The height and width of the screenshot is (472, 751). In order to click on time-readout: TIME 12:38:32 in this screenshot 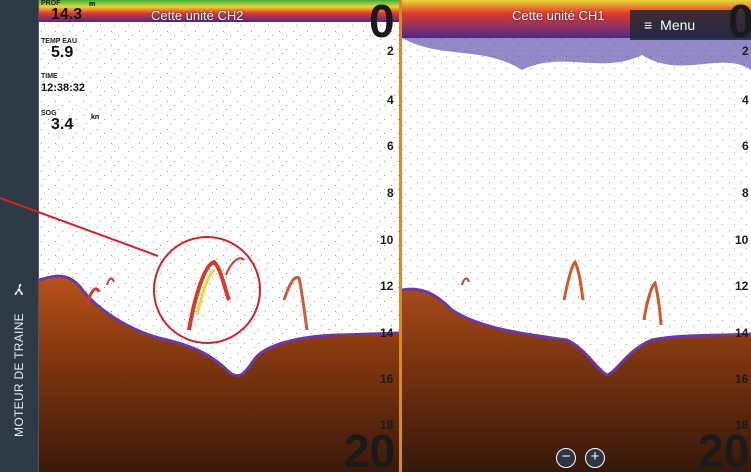, I will do `click(63, 84)`.